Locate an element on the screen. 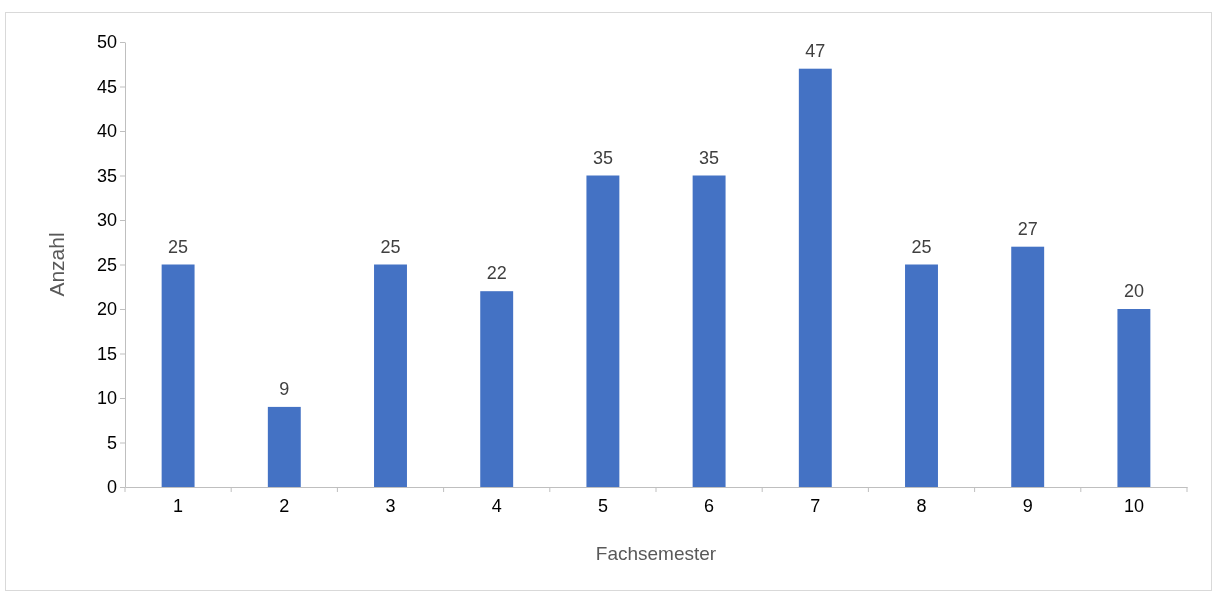 This screenshot has width=1214, height=592. x-tick-label: 9 is located at coordinates (1027, 505).